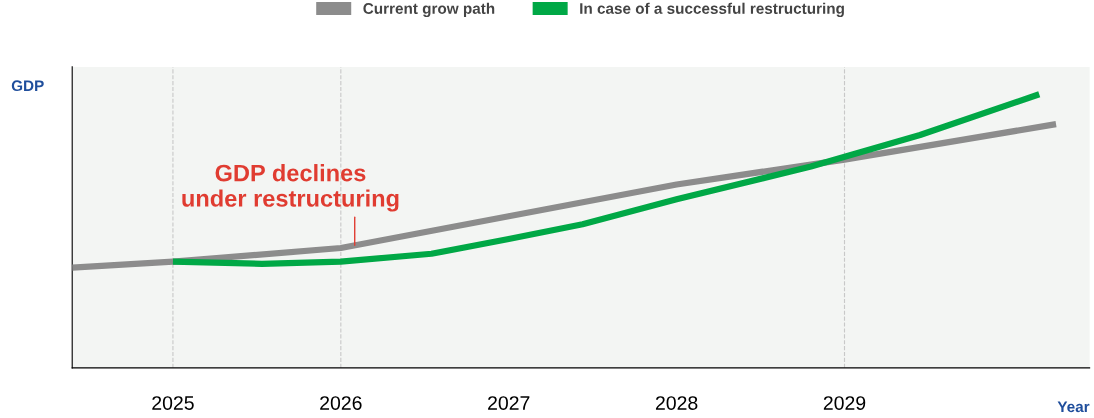 Image resolution: width=1094 pixels, height=418 pixels. I want to click on x-tick-label: 2025, so click(173, 403).